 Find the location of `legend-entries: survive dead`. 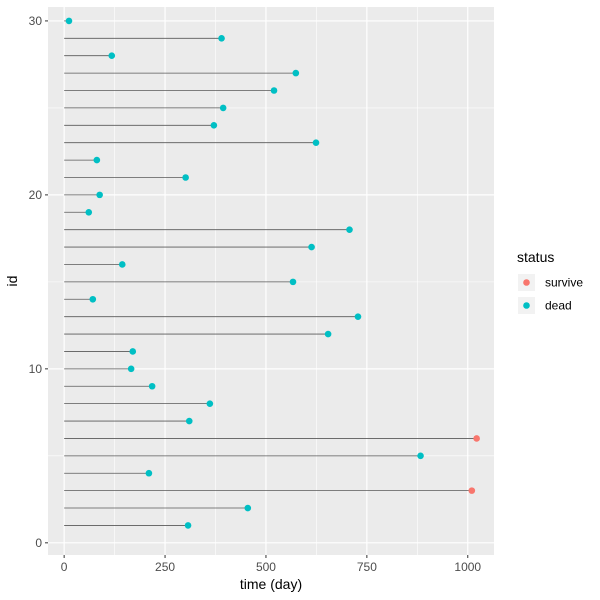

legend-entries: survive dead is located at coordinates (550, 294).